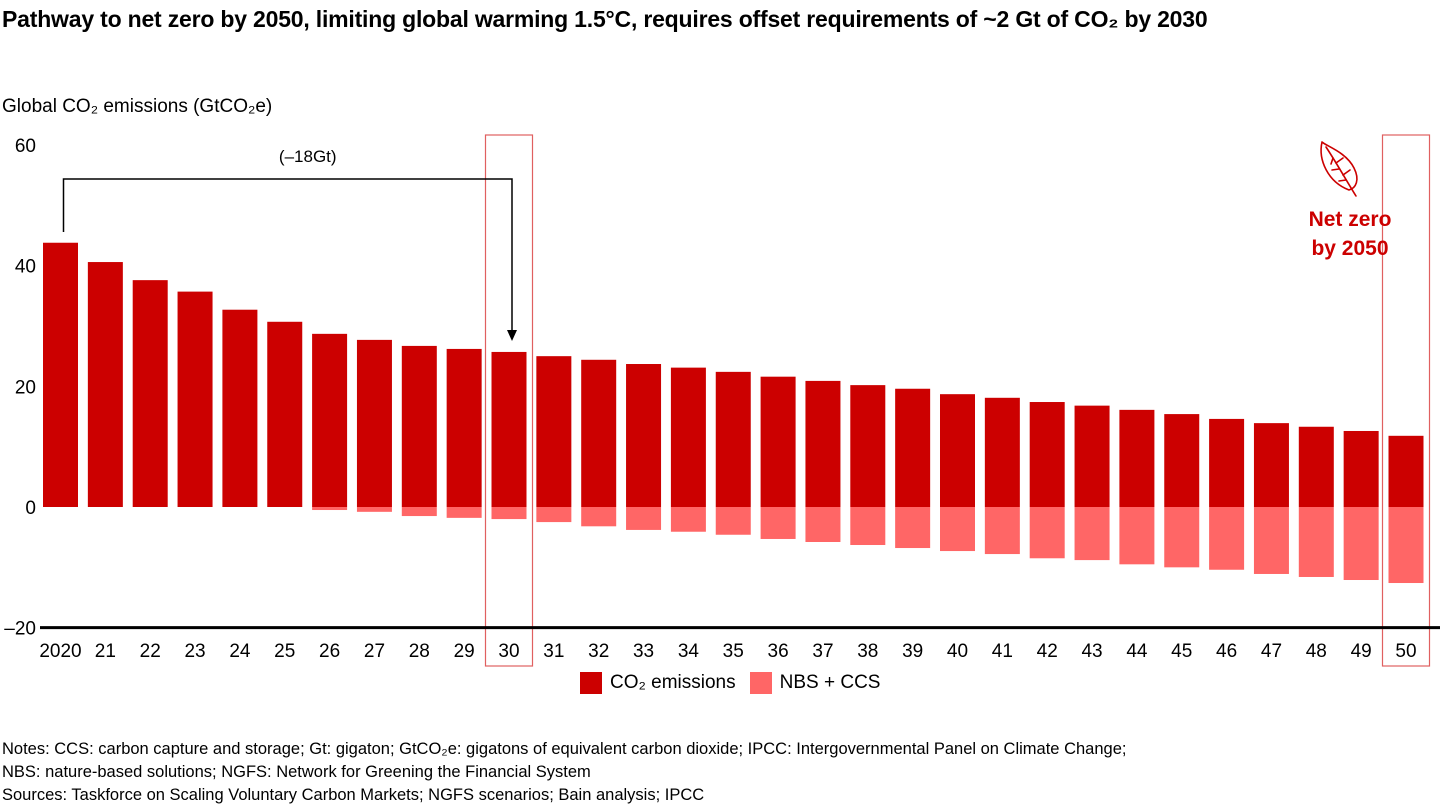 Image resolution: width=1440 pixels, height=810 pixels. What do you see at coordinates (419, 651) in the screenshot?
I see `x-tick-label: 28` at bounding box center [419, 651].